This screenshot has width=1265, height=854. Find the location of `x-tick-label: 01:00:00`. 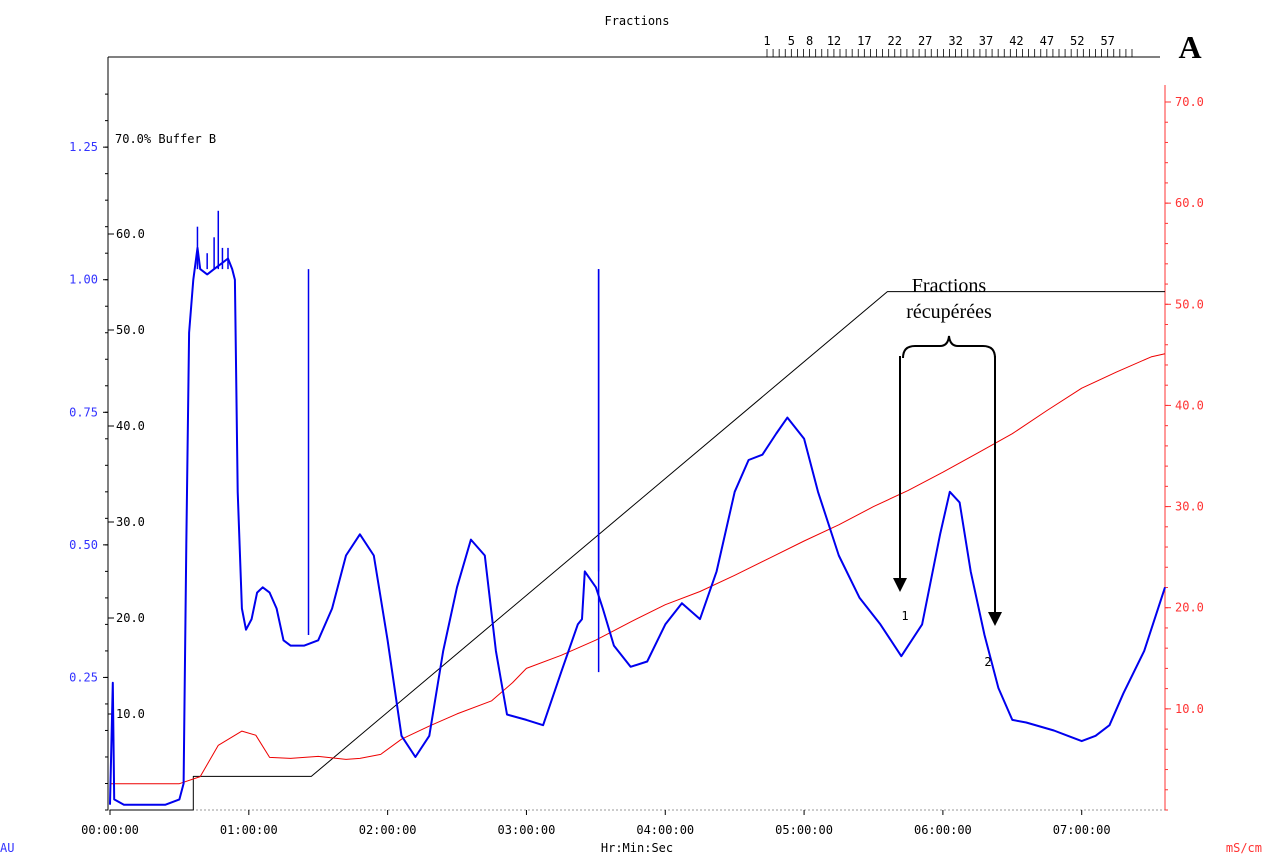

x-tick-label: 01:00:00 is located at coordinates (249, 830).